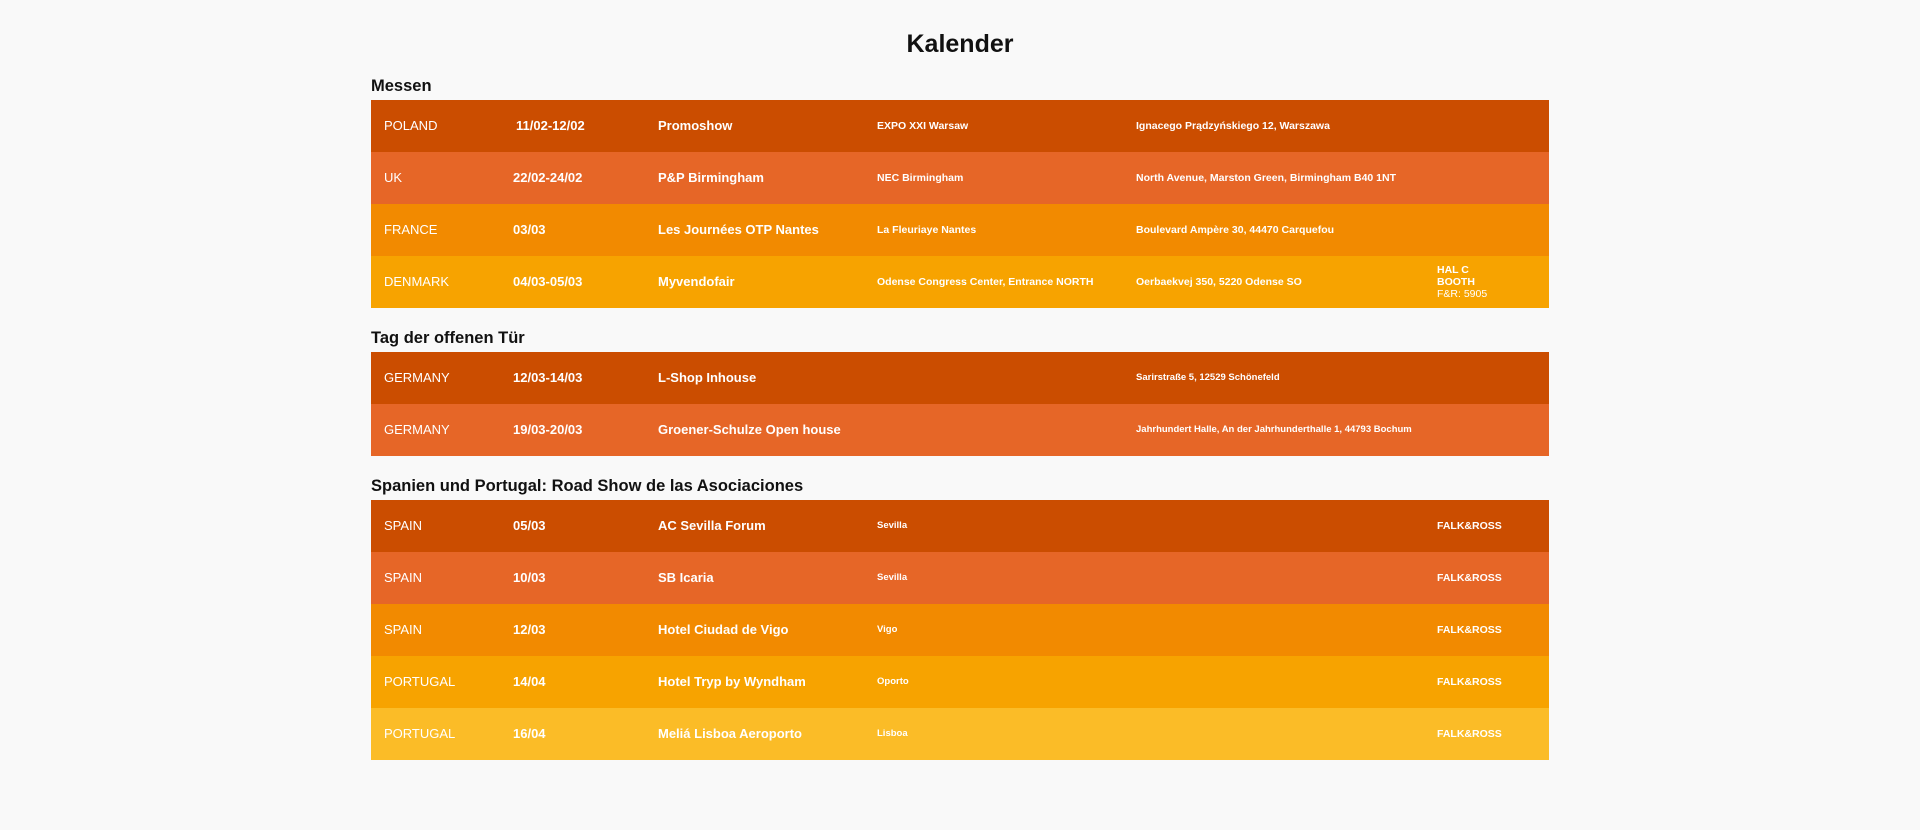 The width and height of the screenshot is (1920, 830). What do you see at coordinates (529, 681) in the screenshot?
I see `event-date: 14/04` at bounding box center [529, 681].